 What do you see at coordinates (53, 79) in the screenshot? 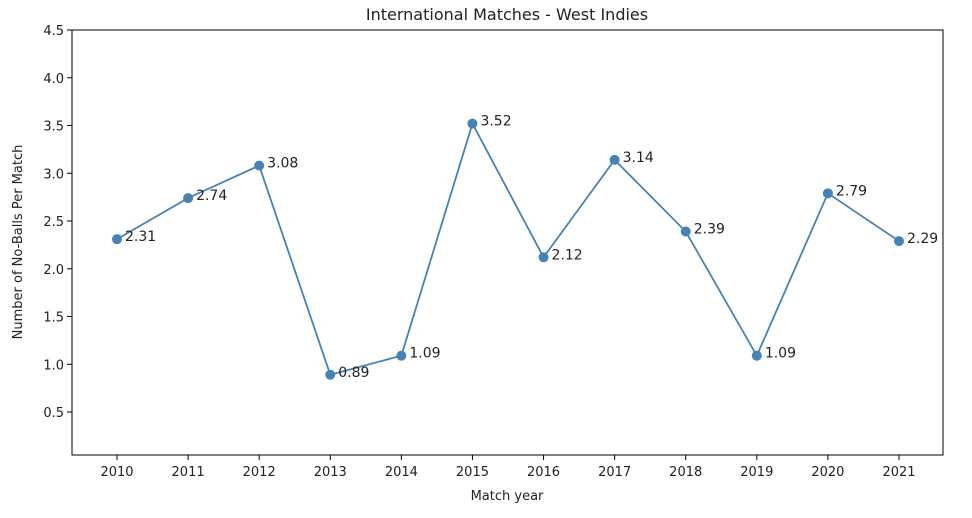
I see `y-tick-label: 4.0` at bounding box center [53, 79].